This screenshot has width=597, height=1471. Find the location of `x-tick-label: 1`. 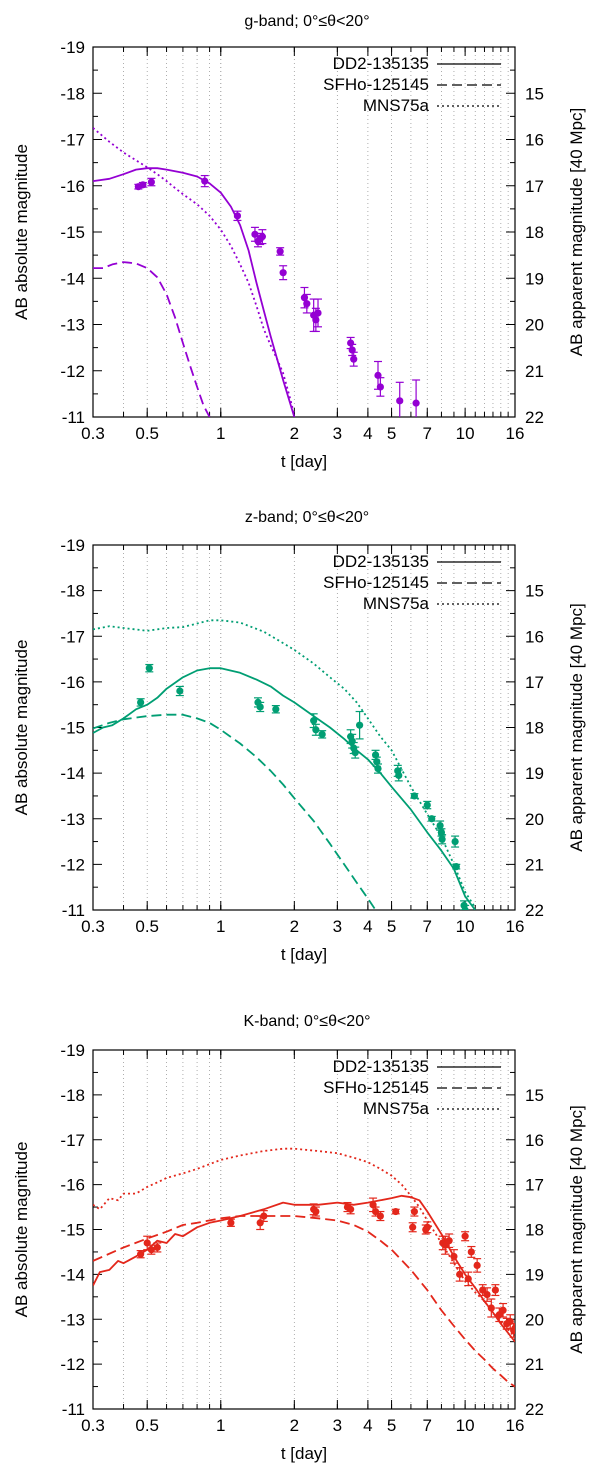

x-tick-label: 1 is located at coordinates (220, 433).